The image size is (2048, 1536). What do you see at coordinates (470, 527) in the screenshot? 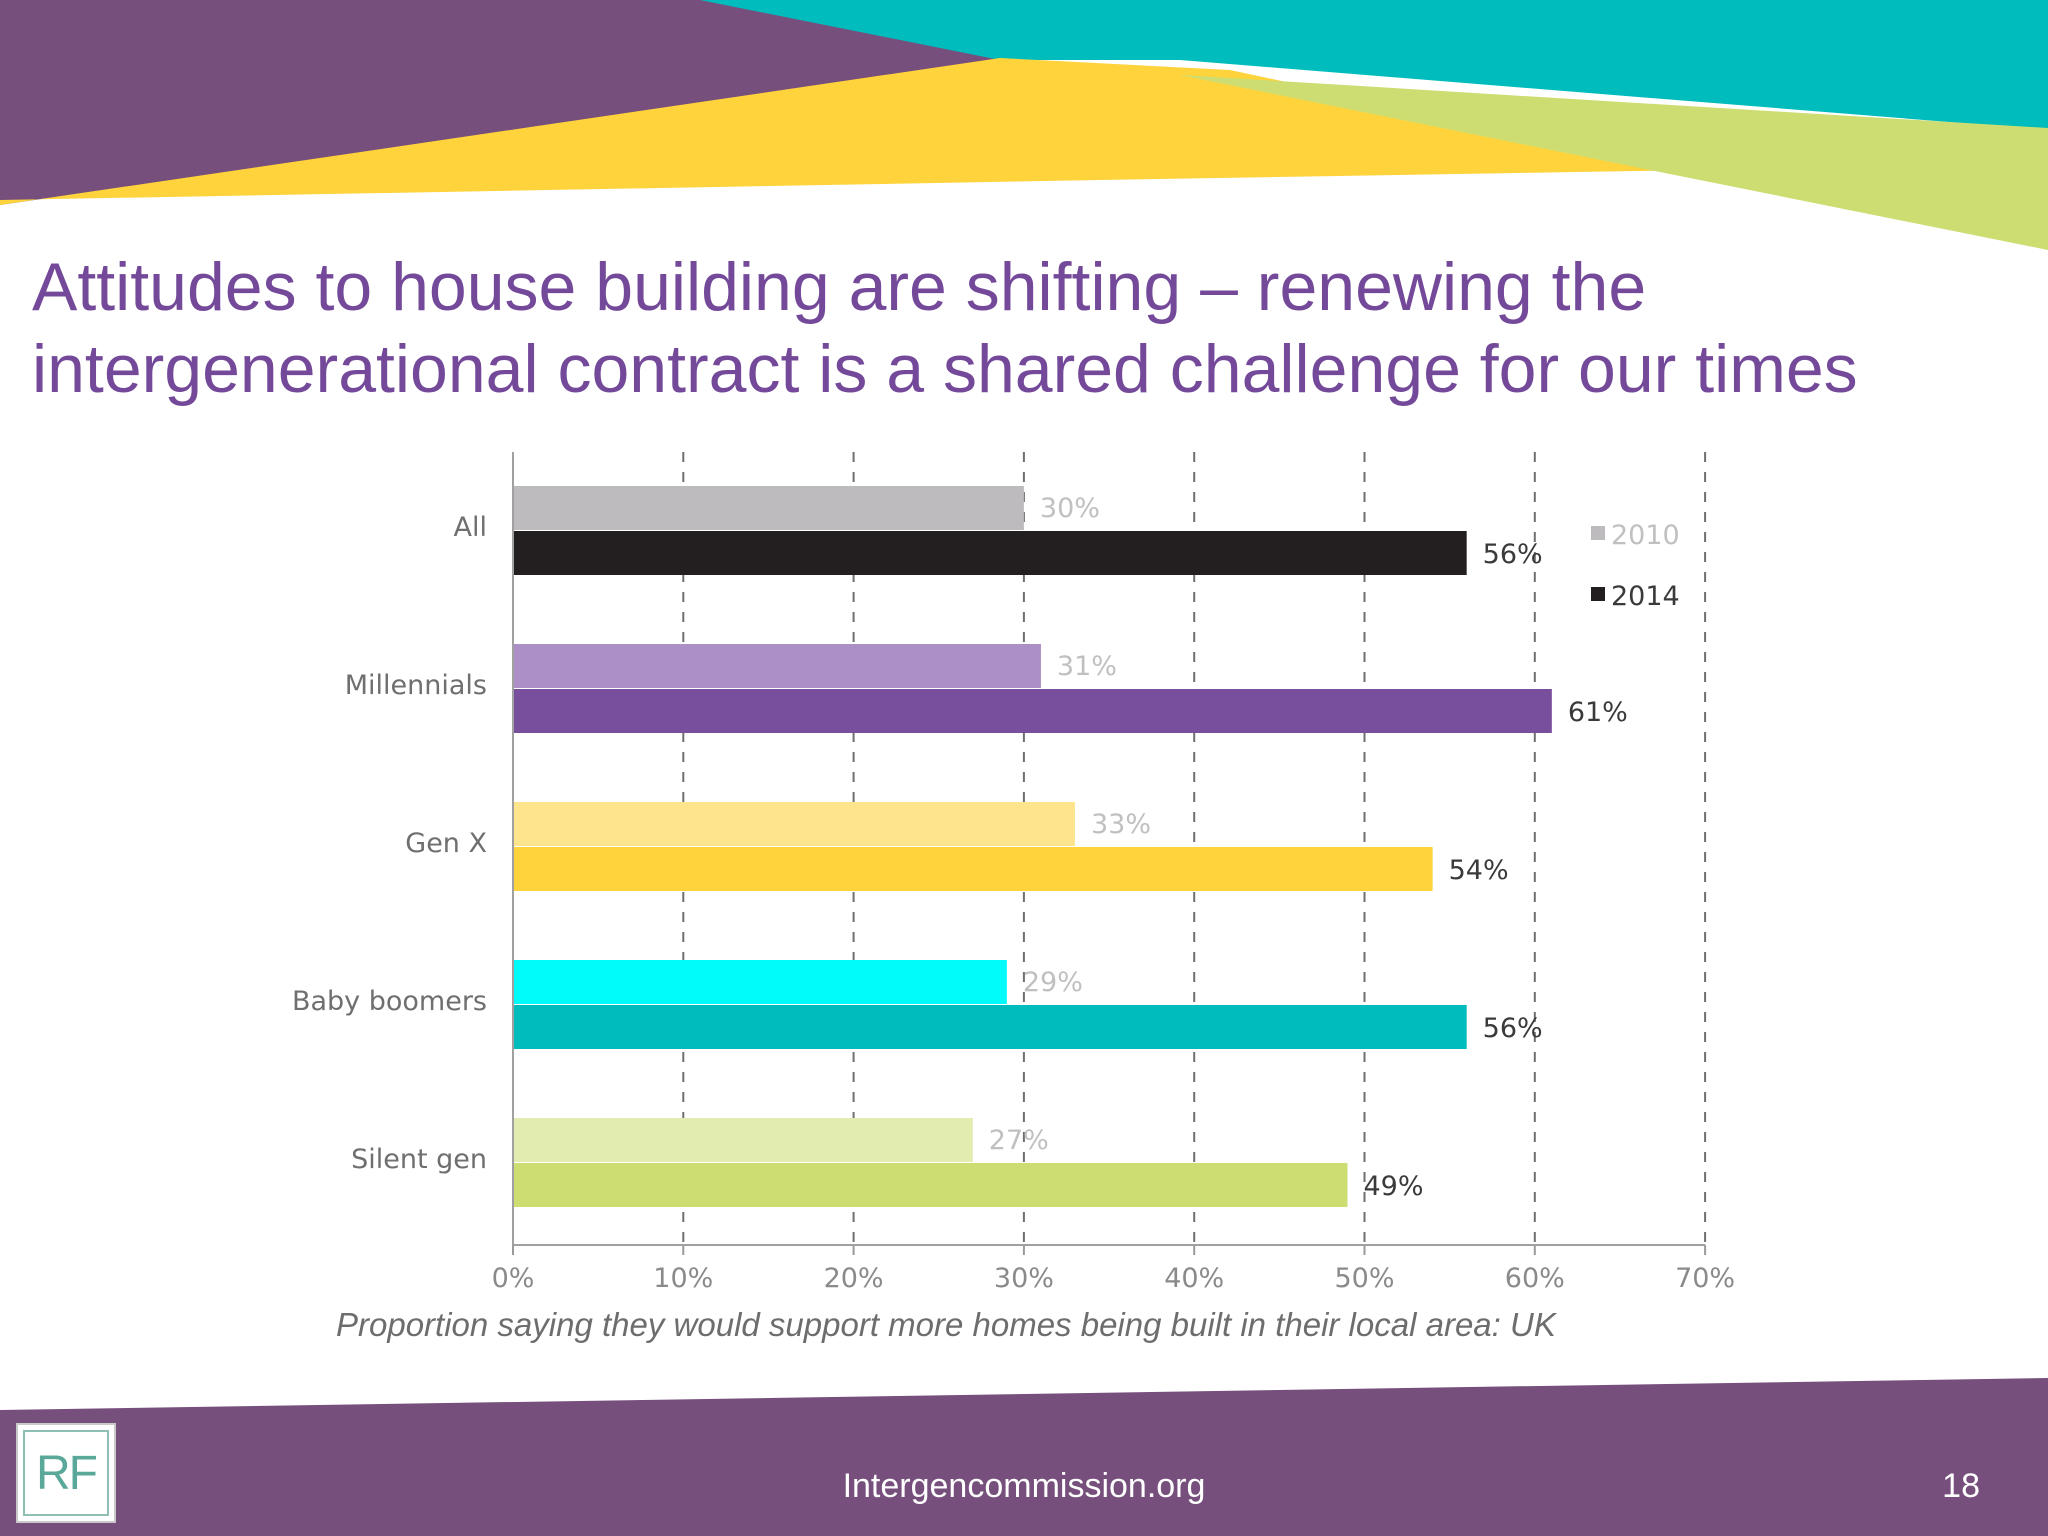
I see `category-label: All` at bounding box center [470, 527].